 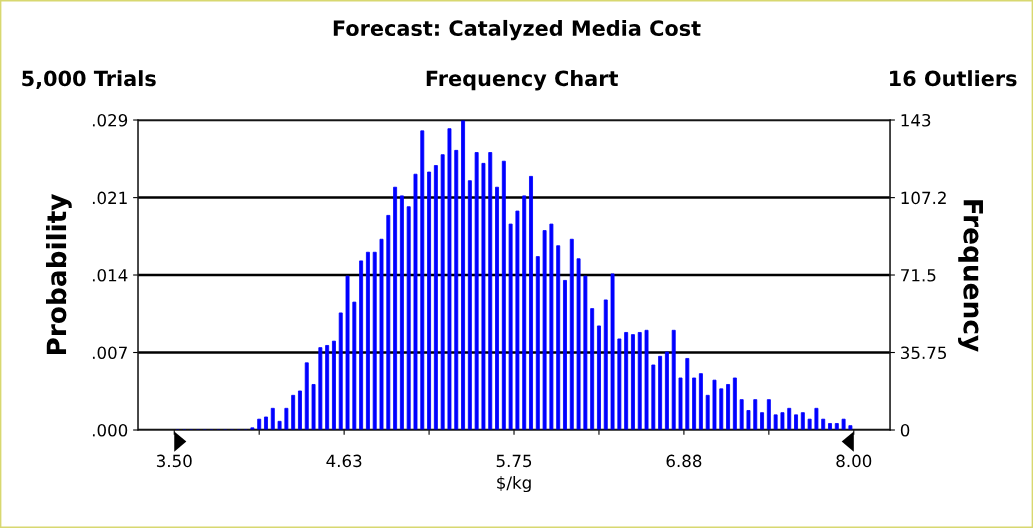 What do you see at coordinates (517, 30) in the screenshot?
I see `chart-title: Forecast: Catalyzed Media Cost` at bounding box center [517, 30].